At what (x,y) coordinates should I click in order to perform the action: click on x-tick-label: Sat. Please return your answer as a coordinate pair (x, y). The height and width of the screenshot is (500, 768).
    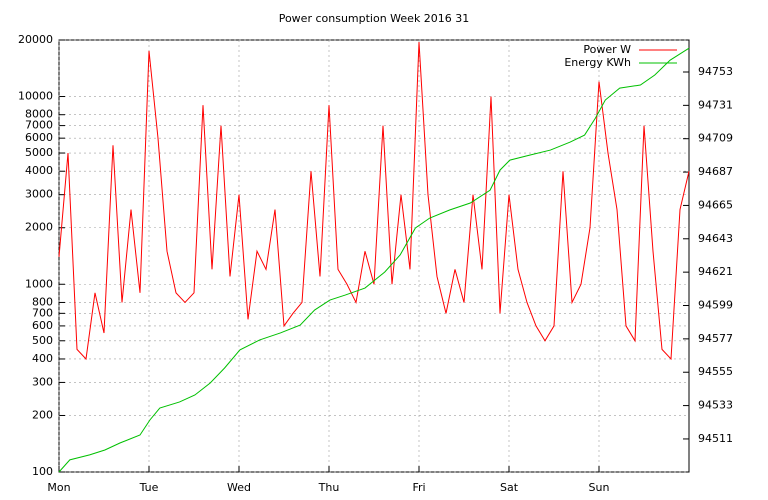
    Looking at the image, I should click on (509, 487).